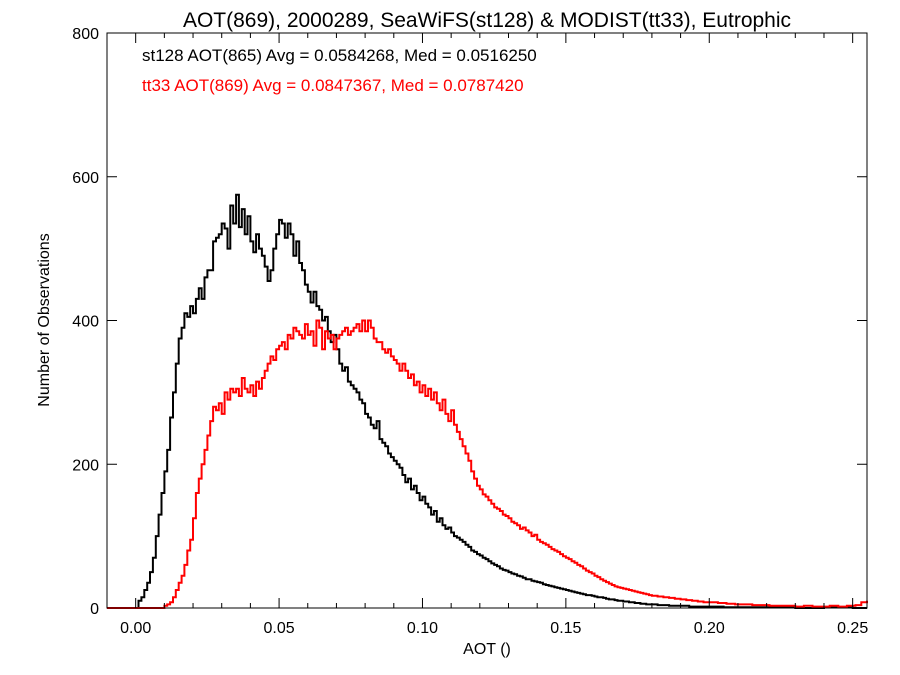 The width and height of the screenshot is (900, 675). Describe the element at coordinates (487, 649) in the screenshot. I see `x-axis-label: AOT ()` at that location.